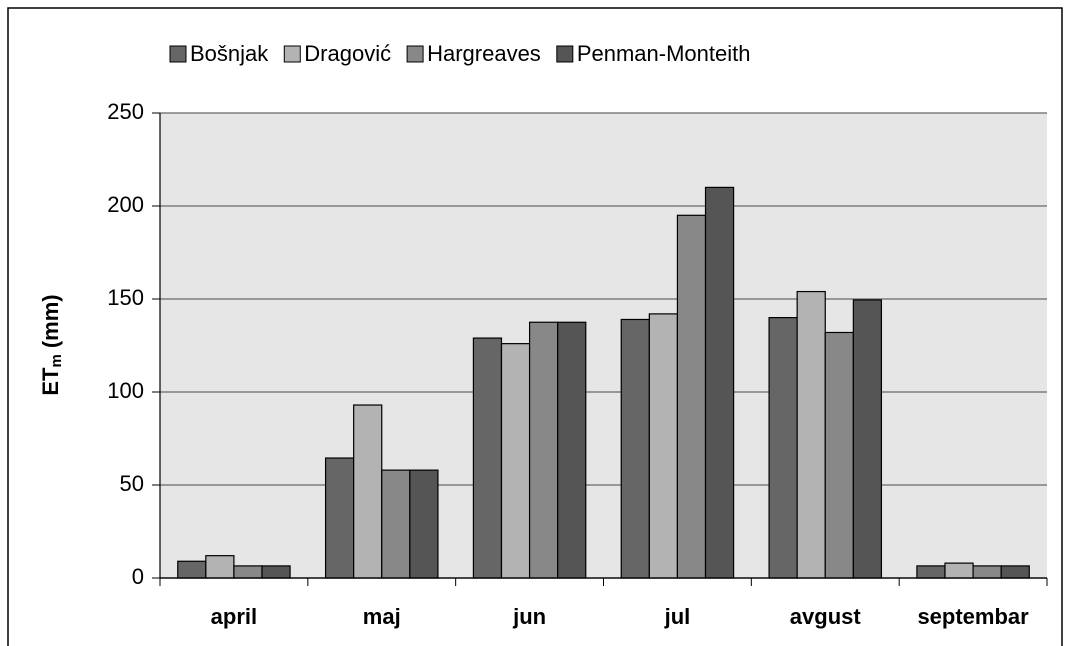 This screenshot has width=1070, height=646. I want to click on y-tick-label: 100, so click(125, 390).